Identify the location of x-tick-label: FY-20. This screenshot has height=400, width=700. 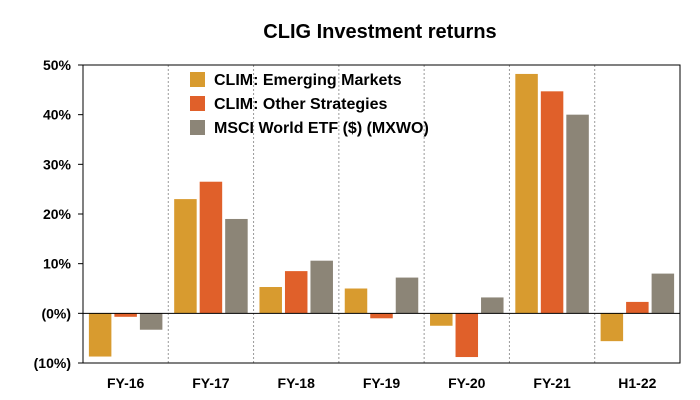
(467, 383).